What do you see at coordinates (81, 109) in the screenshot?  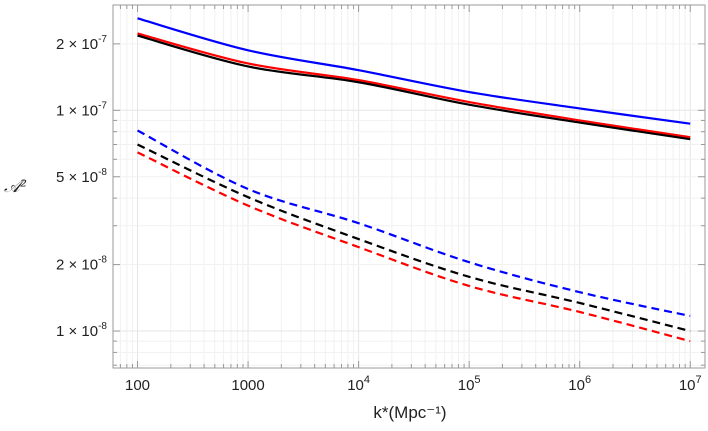 I see `y-tick-label: 1 × 10⁻⁷` at bounding box center [81, 109].